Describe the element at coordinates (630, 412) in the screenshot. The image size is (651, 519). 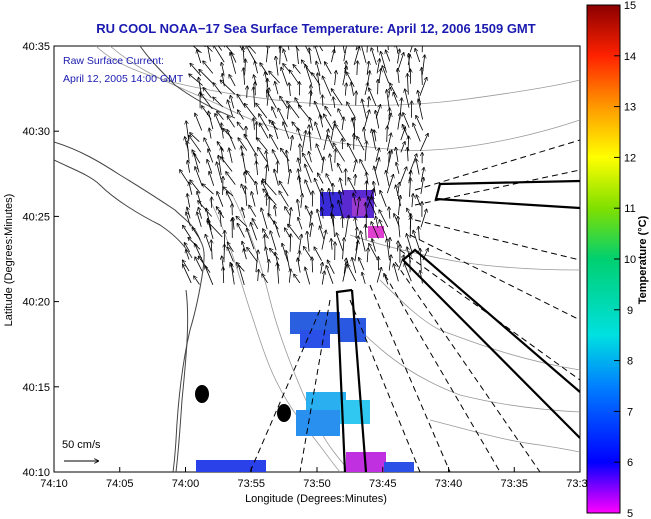
I see `colorbar-tick-label: 7` at that location.